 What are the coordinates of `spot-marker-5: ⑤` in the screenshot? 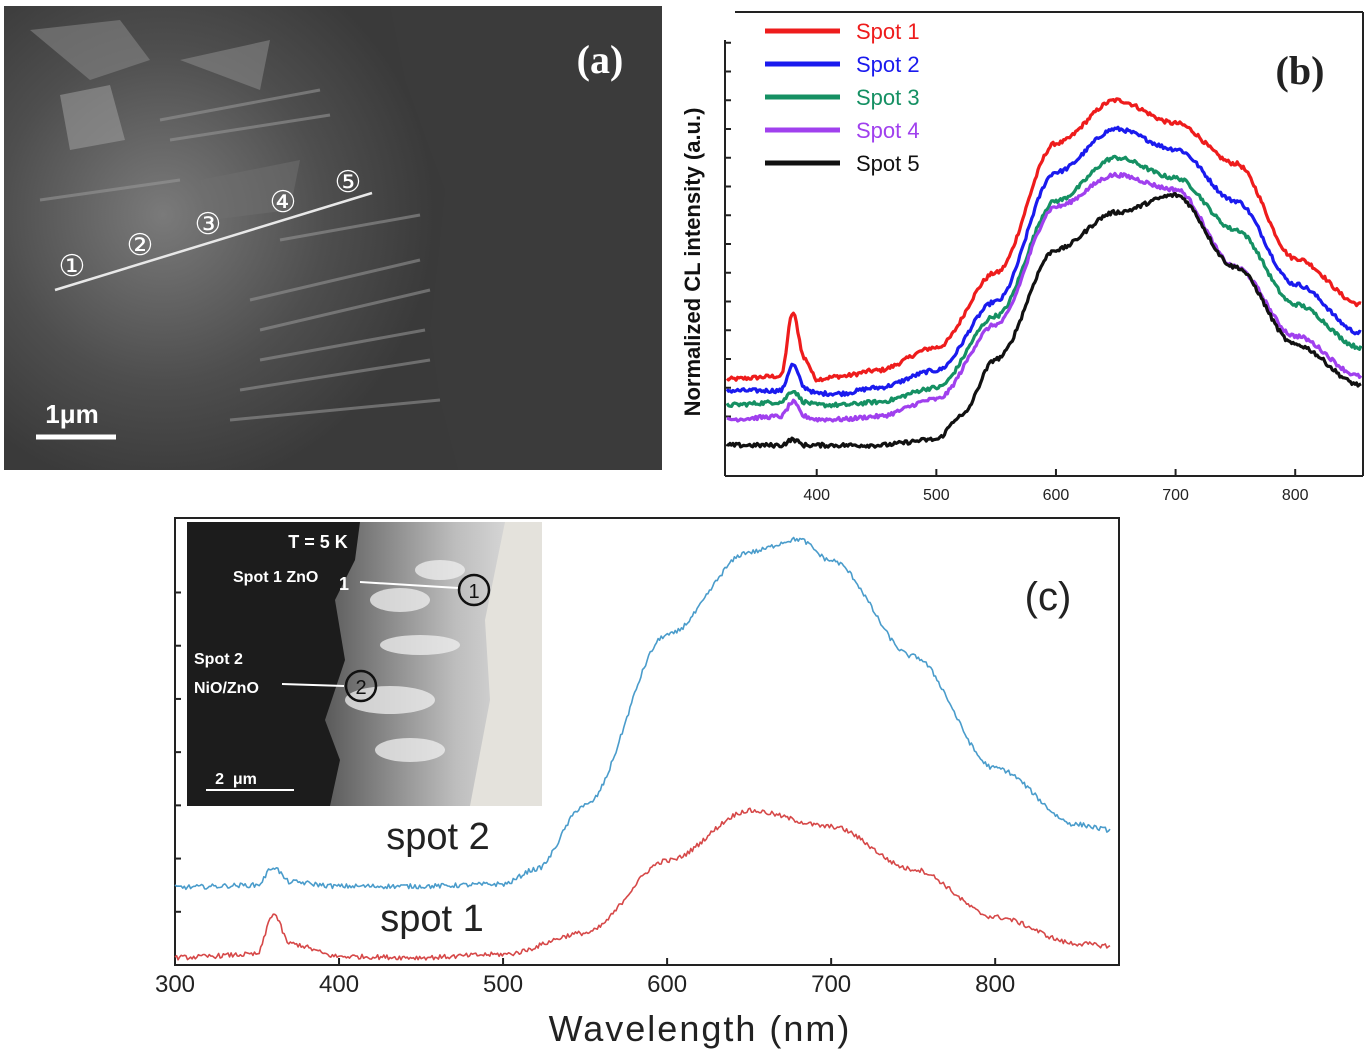 It's located at (348, 182).